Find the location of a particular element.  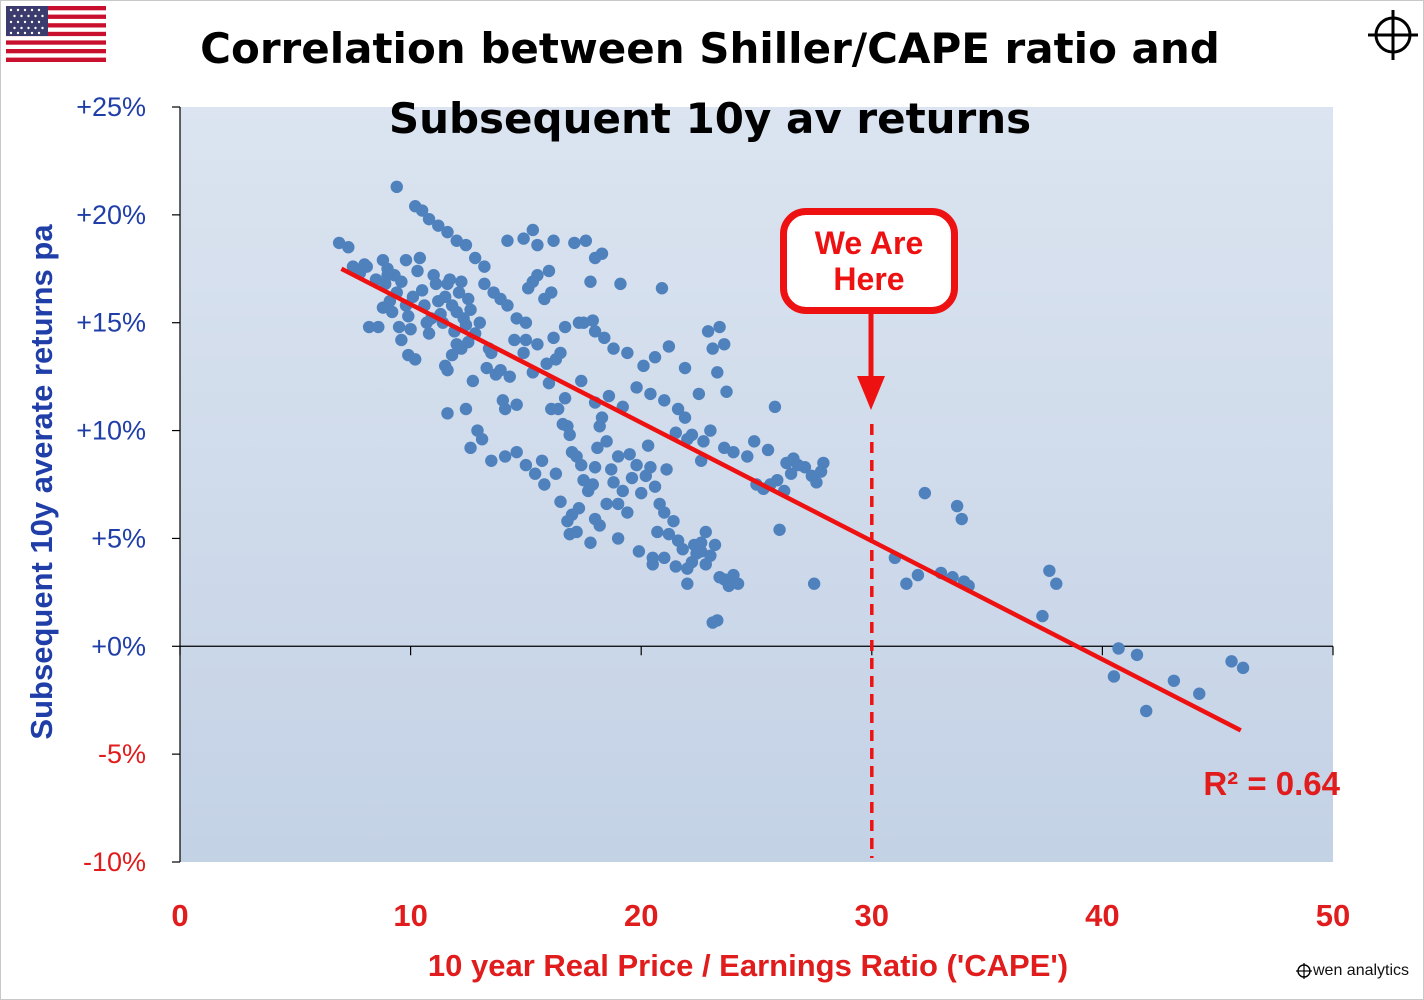

y-axis-label: Subsequent 10y averate returns pa is located at coordinates (41, 482).